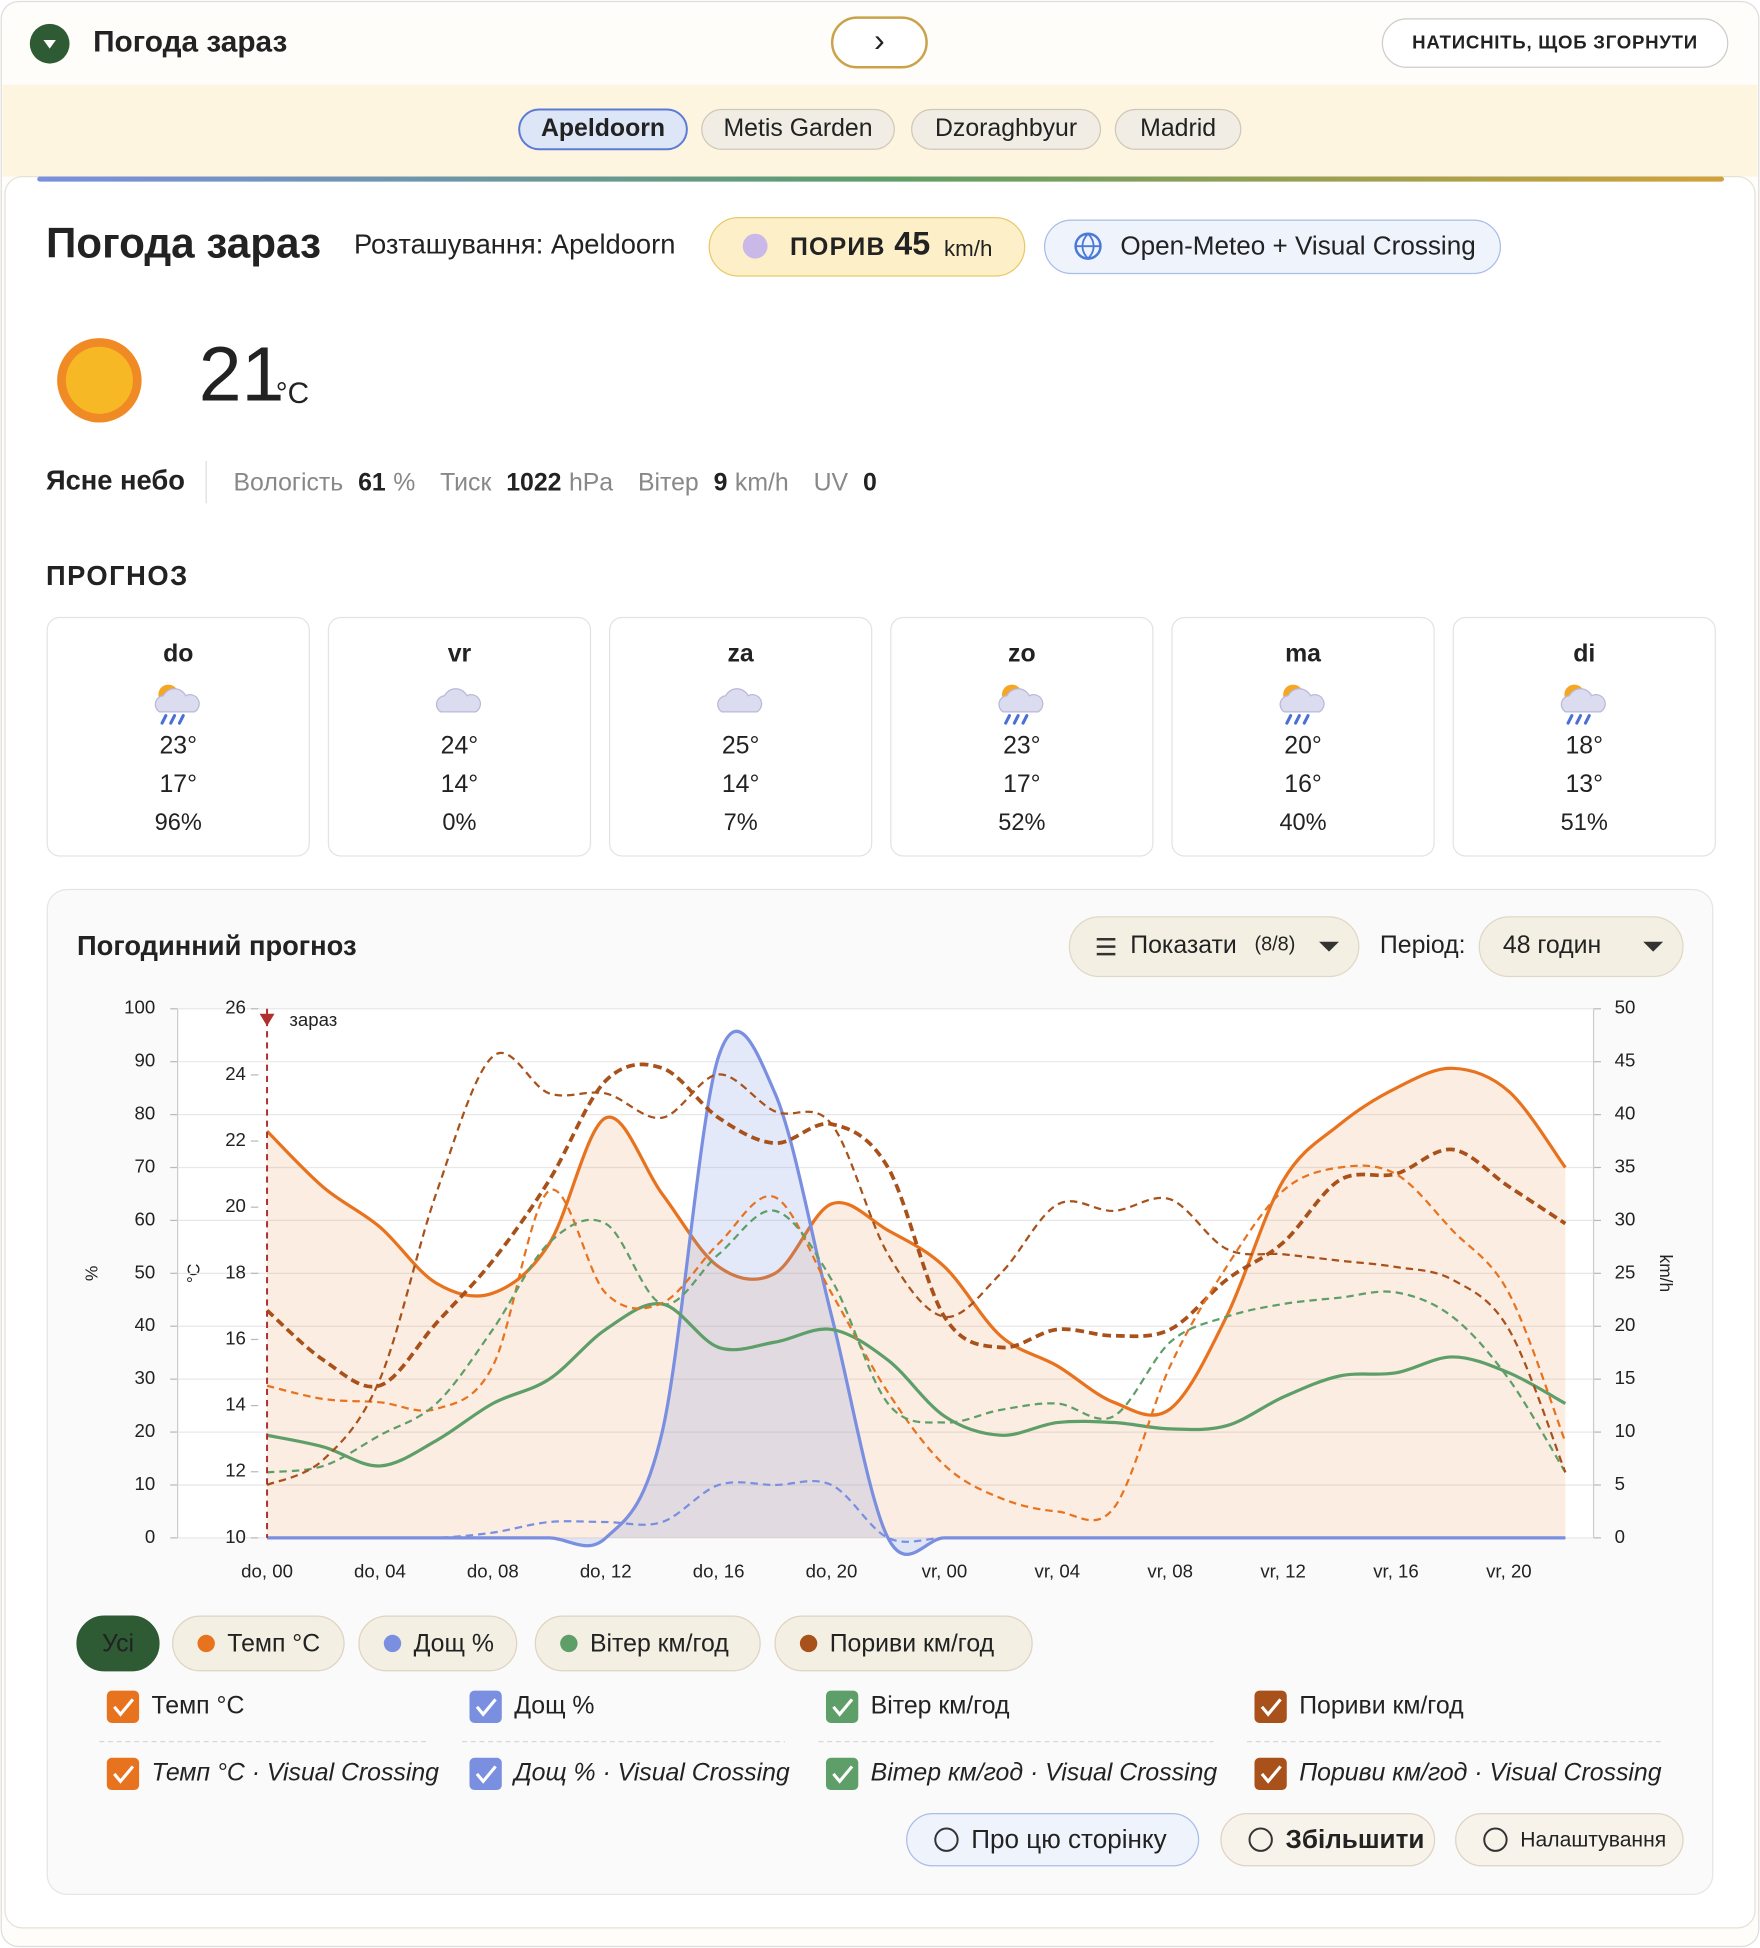  Describe the element at coordinates (1303, 653) in the screenshot. I see `day-name: ma` at that location.